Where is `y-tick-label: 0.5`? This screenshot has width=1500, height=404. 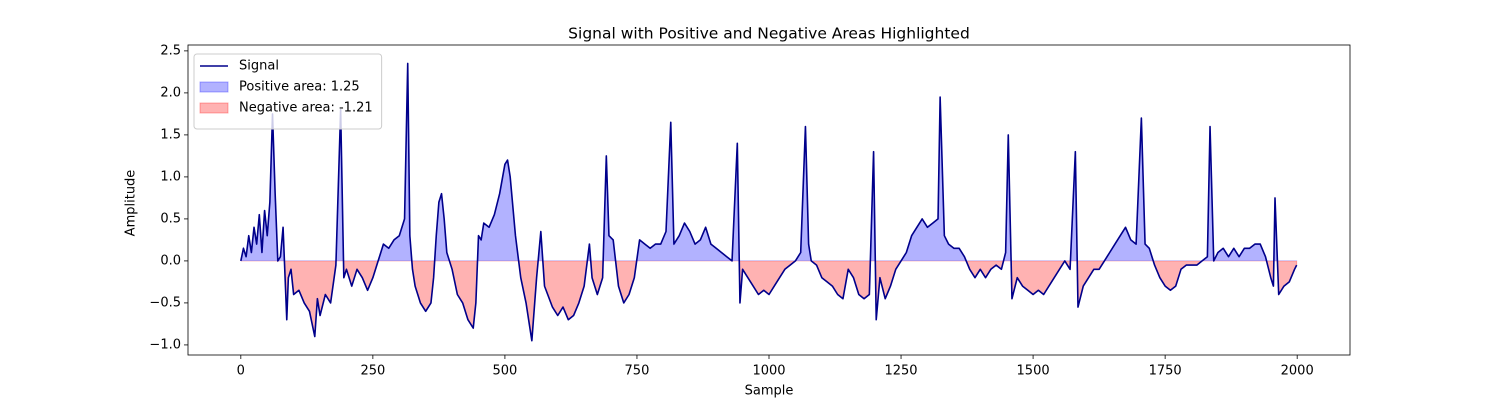 y-tick-label: 0.5 is located at coordinates (170, 218).